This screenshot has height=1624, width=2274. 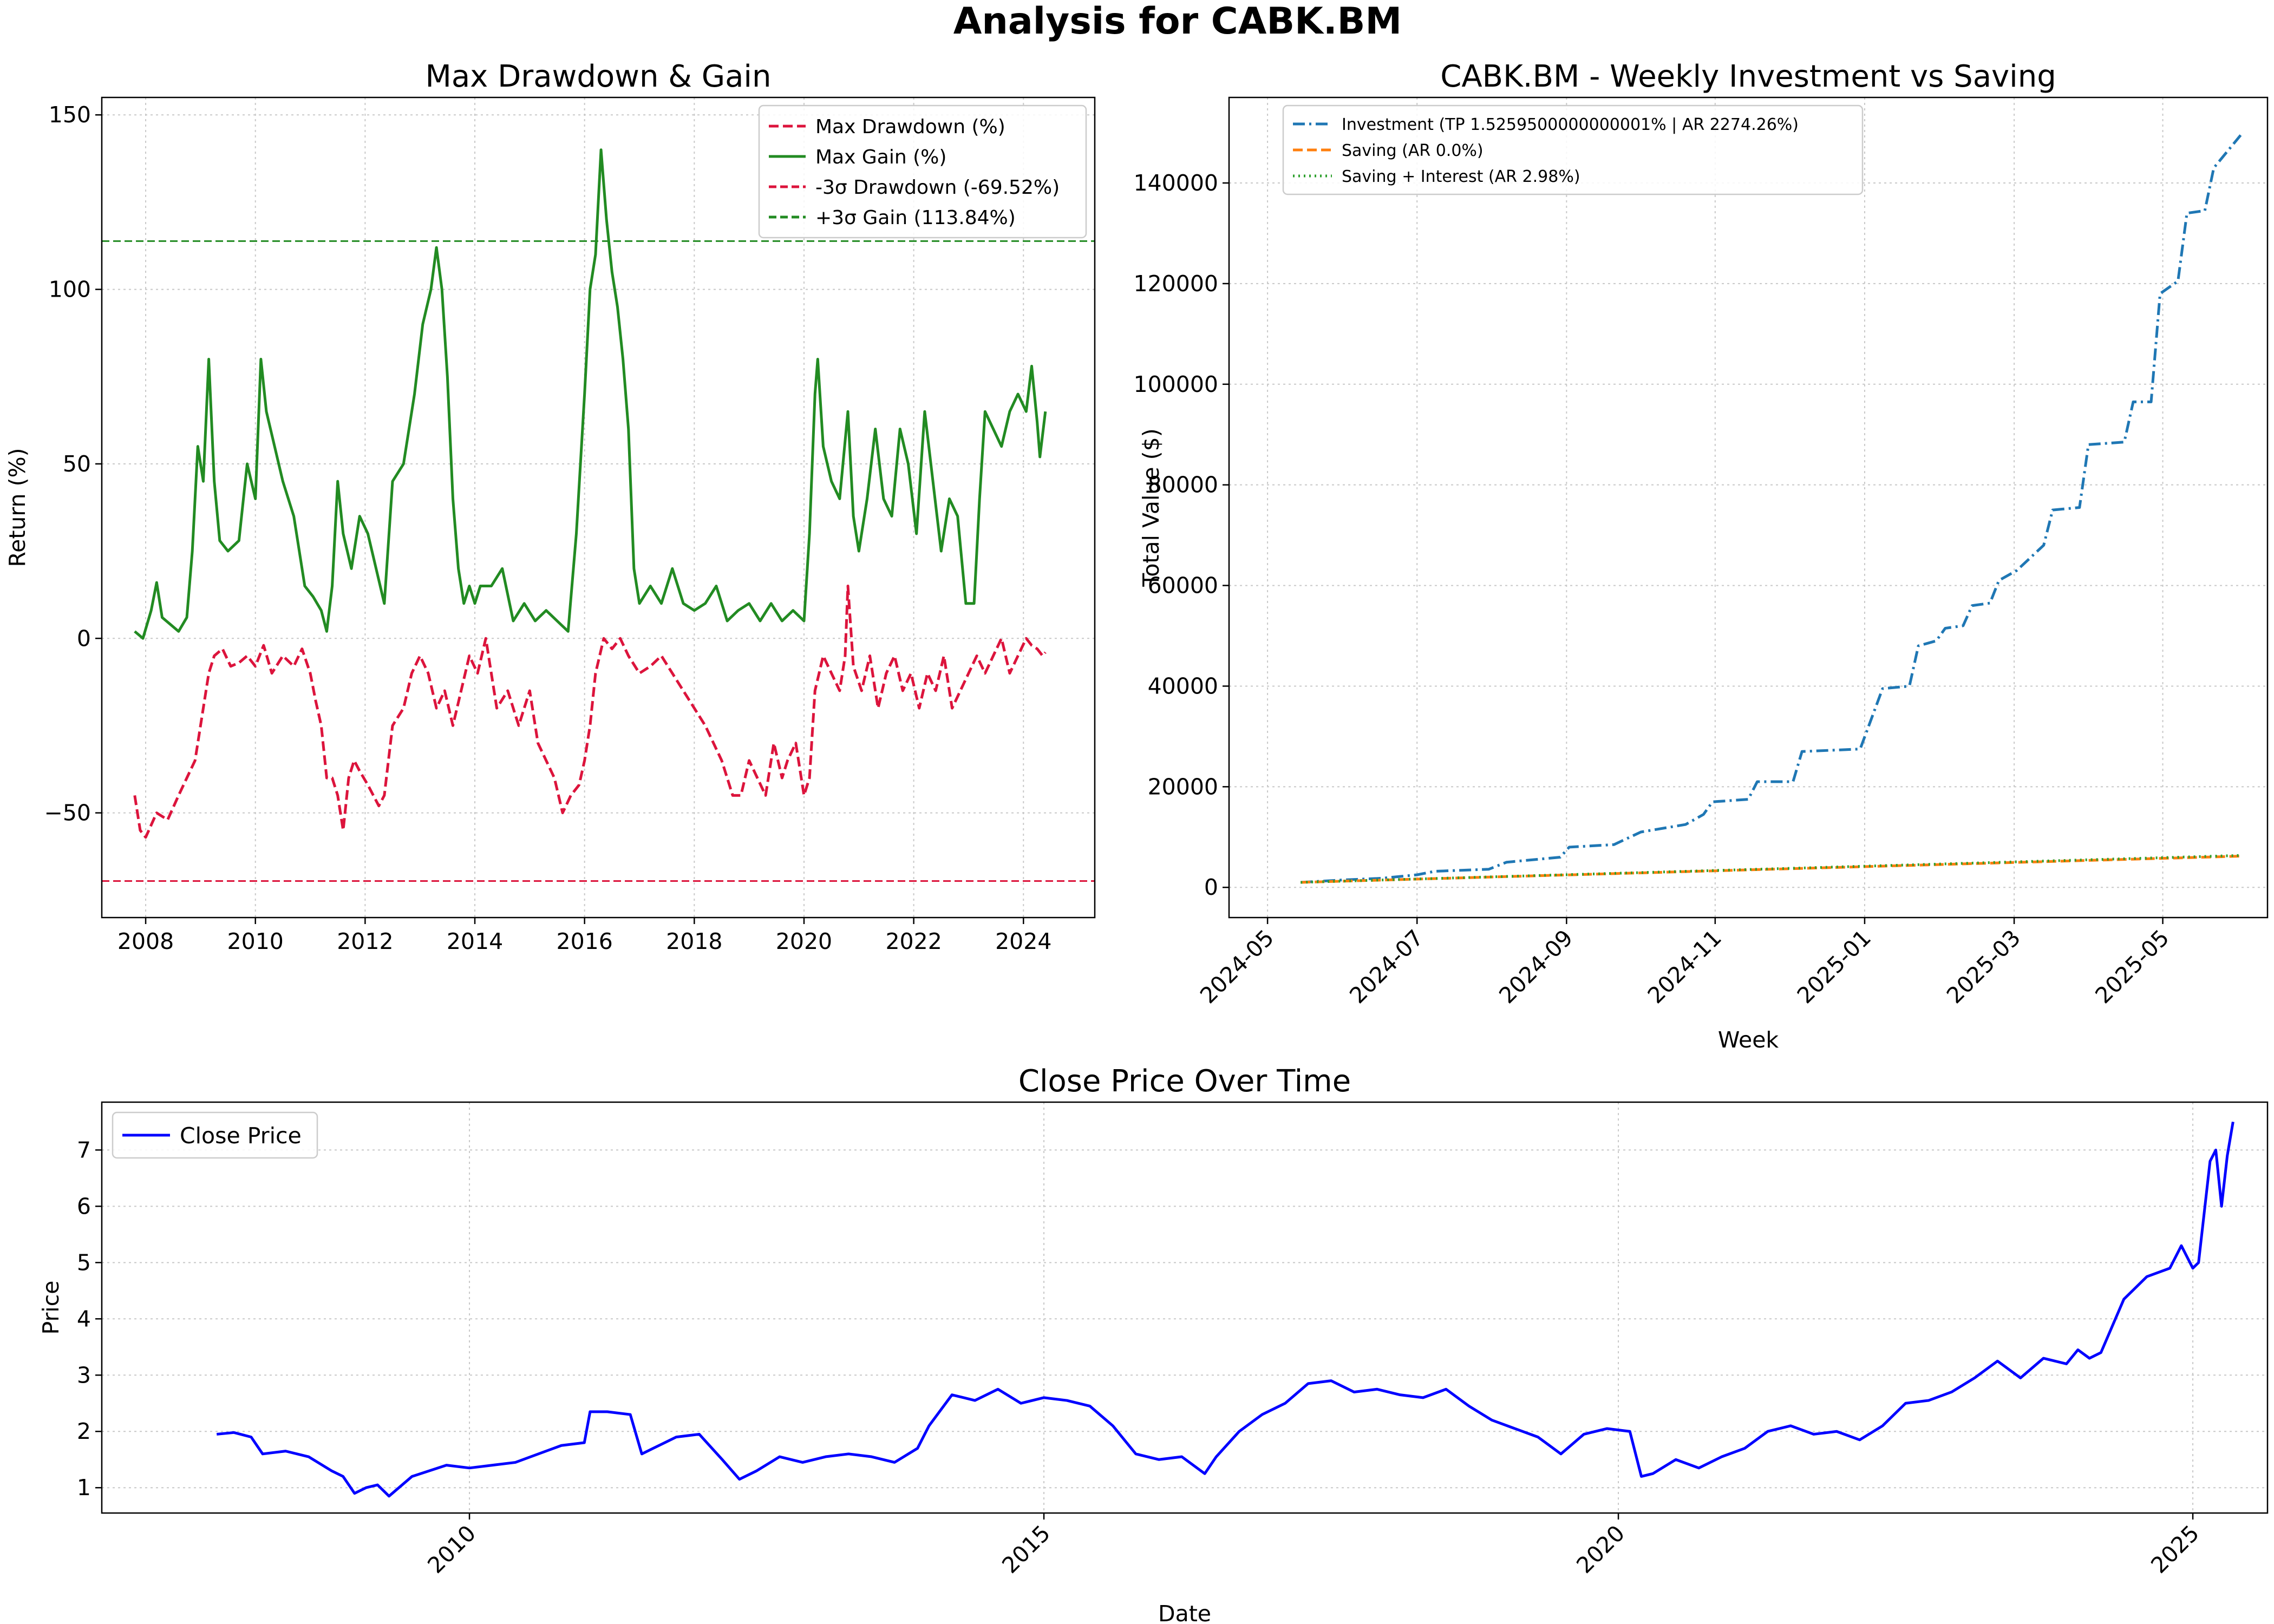 What do you see at coordinates (1413, 150) in the screenshot?
I see `investment-legend-label: Saving (AR 0.0%)` at bounding box center [1413, 150].